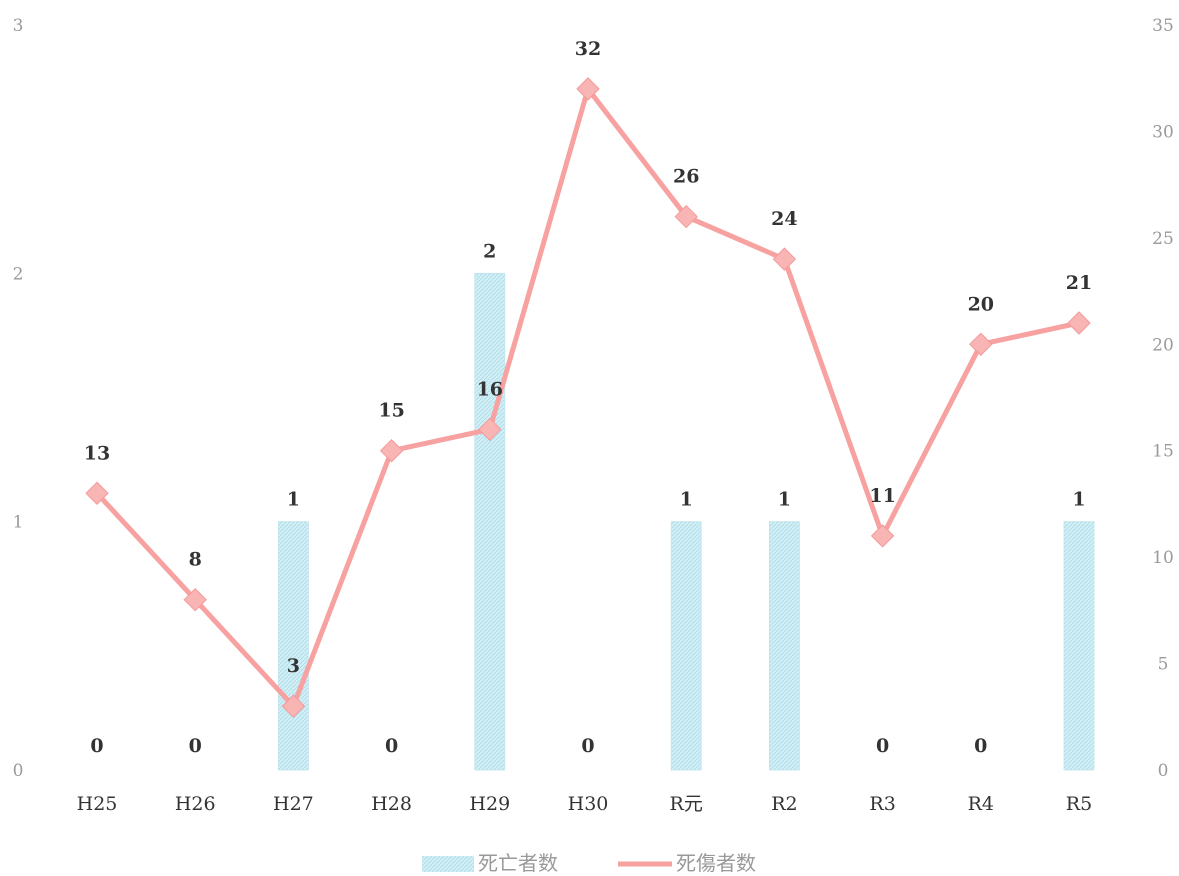 The image size is (1179, 876). Describe the element at coordinates (1079, 804) in the screenshot. I see `x-axis-tick: R5` at that location.